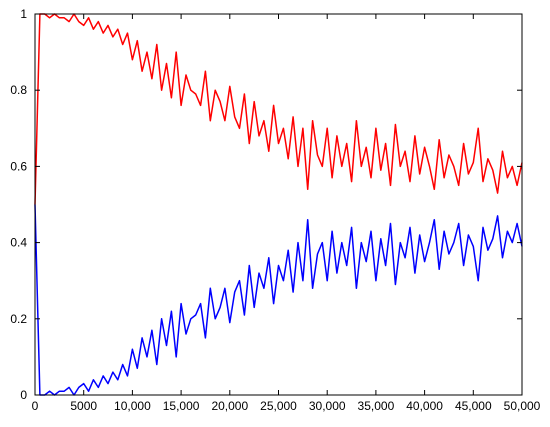 The image size is (550, 427). What do you see at coordinates (376, 406) in the screenshot?
I see `x-tick-label: 35,000` at bounding box center [376, 406].